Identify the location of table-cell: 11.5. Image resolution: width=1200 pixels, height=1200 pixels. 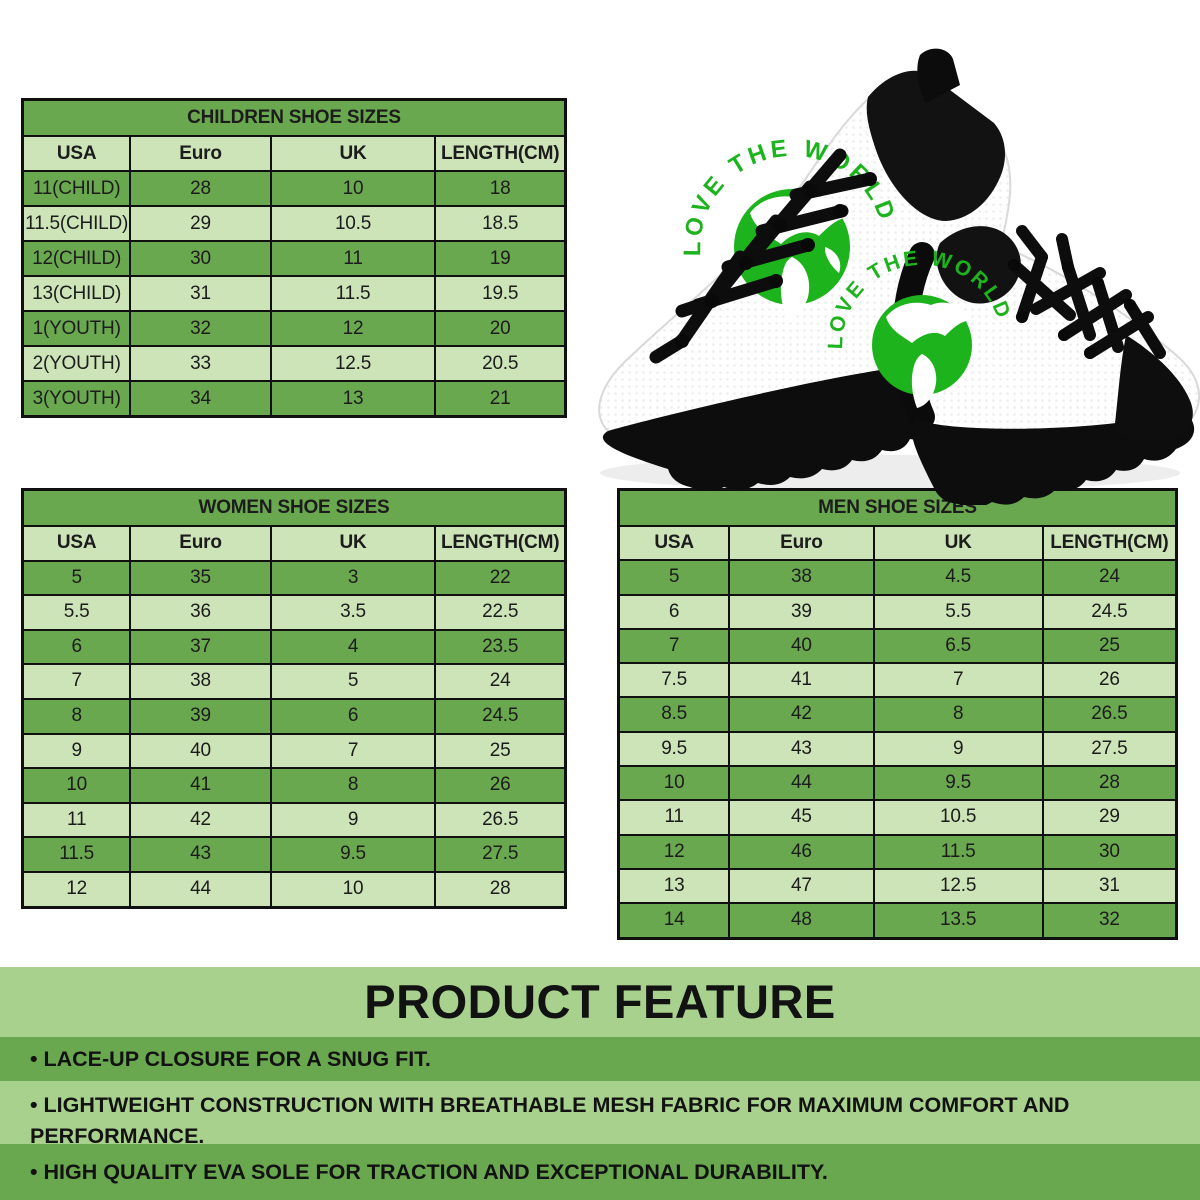
(77, 854).